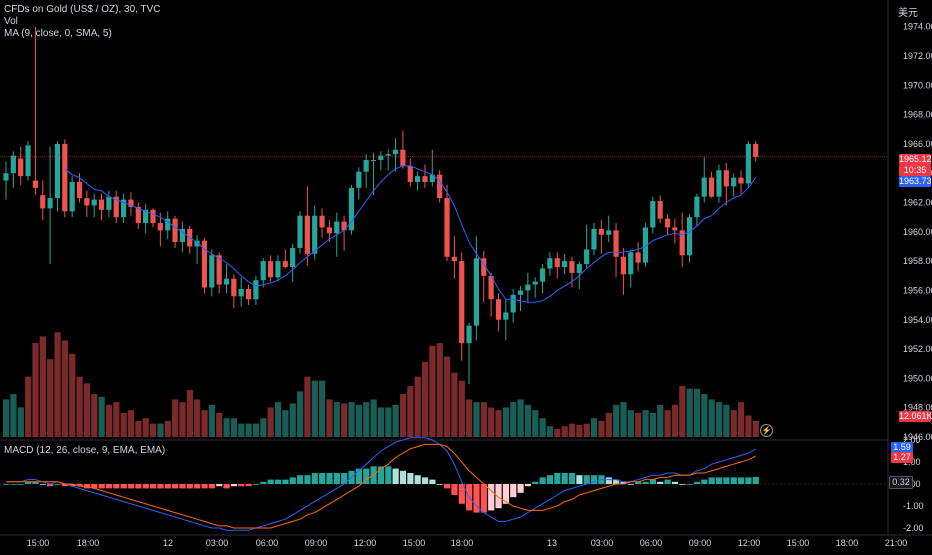  Describe the element at coordinates (902, 457) in the screenshot. I see `signal-value-tag: 1.27` at that location.